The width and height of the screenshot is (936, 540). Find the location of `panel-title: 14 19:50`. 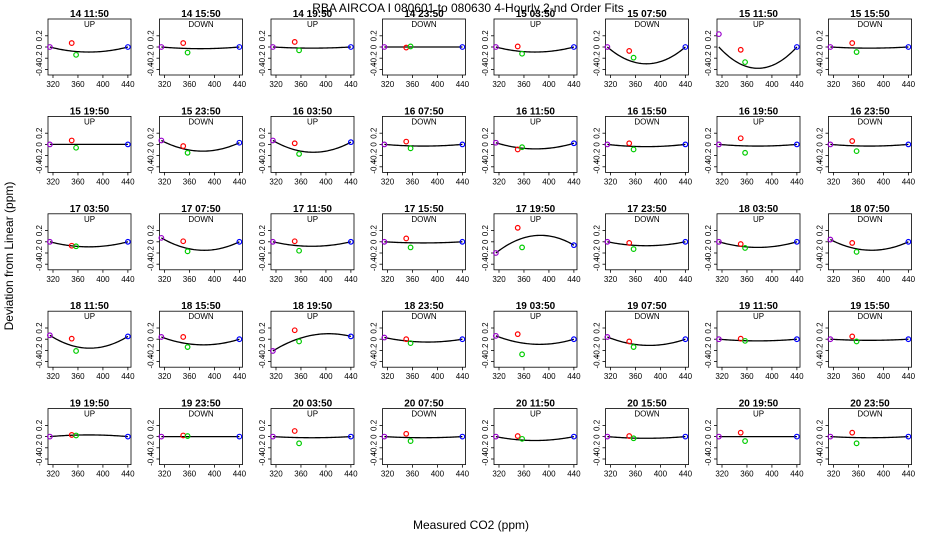

panel-title: 14 19:50 is located at coordinates (313, 14).